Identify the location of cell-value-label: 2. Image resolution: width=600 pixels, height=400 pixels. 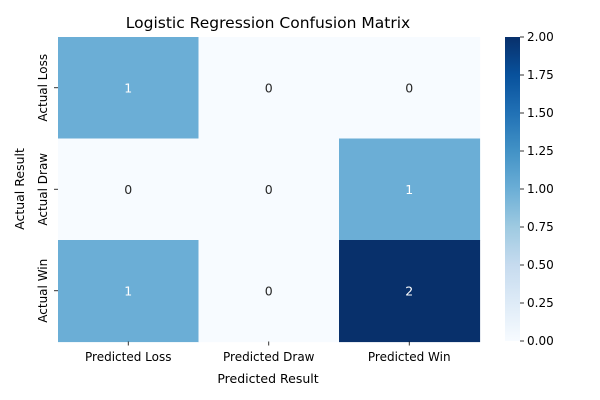
(409, 290).